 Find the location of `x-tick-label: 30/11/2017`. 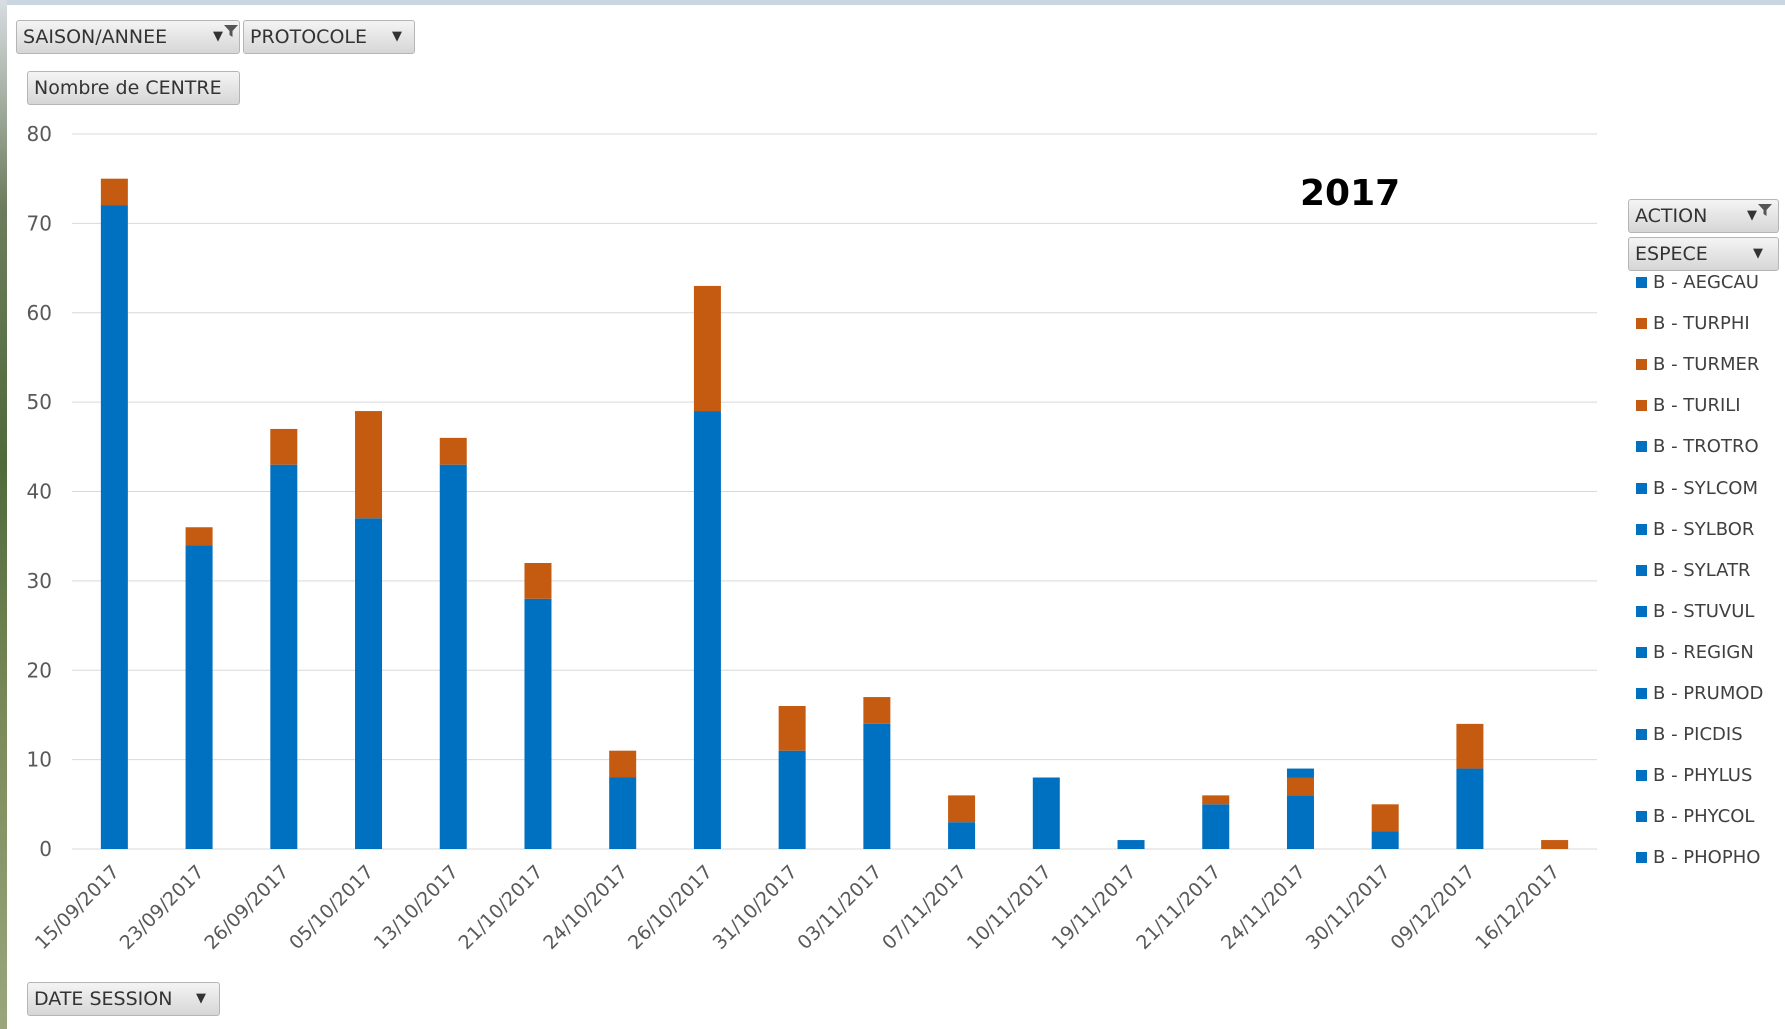

x-tick-label: 30/11/2017 is located at coordinates (1348, 907).